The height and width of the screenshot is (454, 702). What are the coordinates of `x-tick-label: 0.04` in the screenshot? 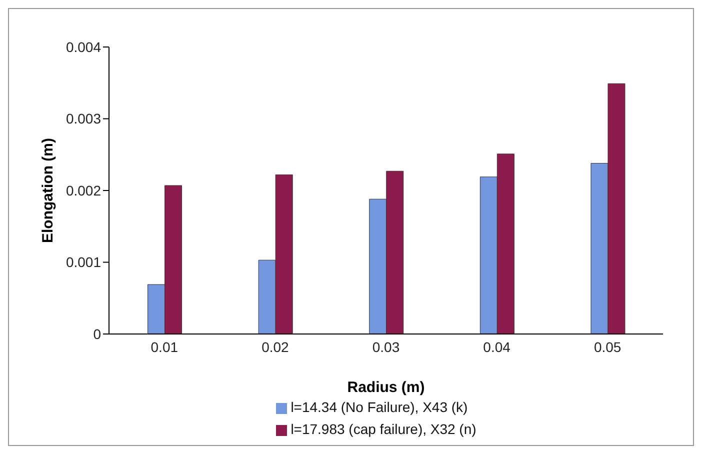 It's located at (497, 346).